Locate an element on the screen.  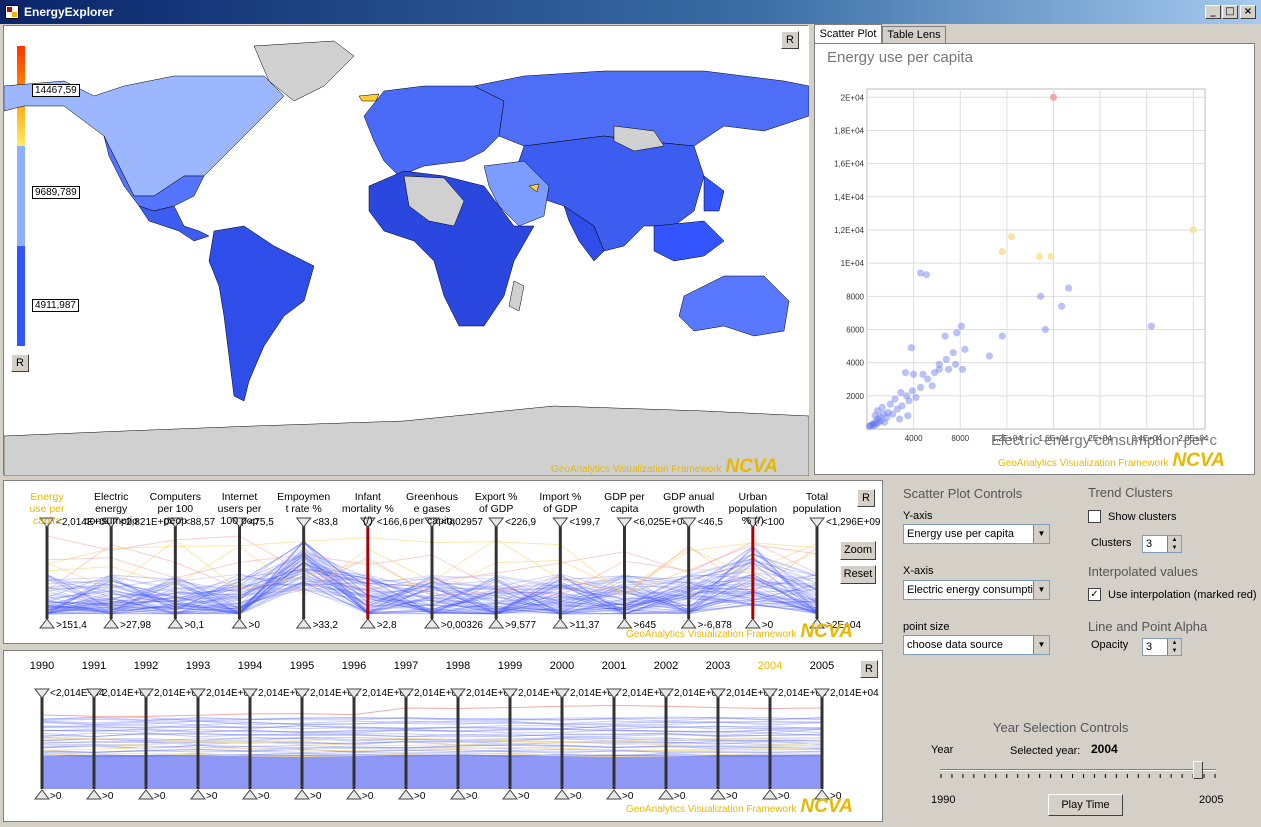
year-label: 1995 is located at coordinates (302, 666).